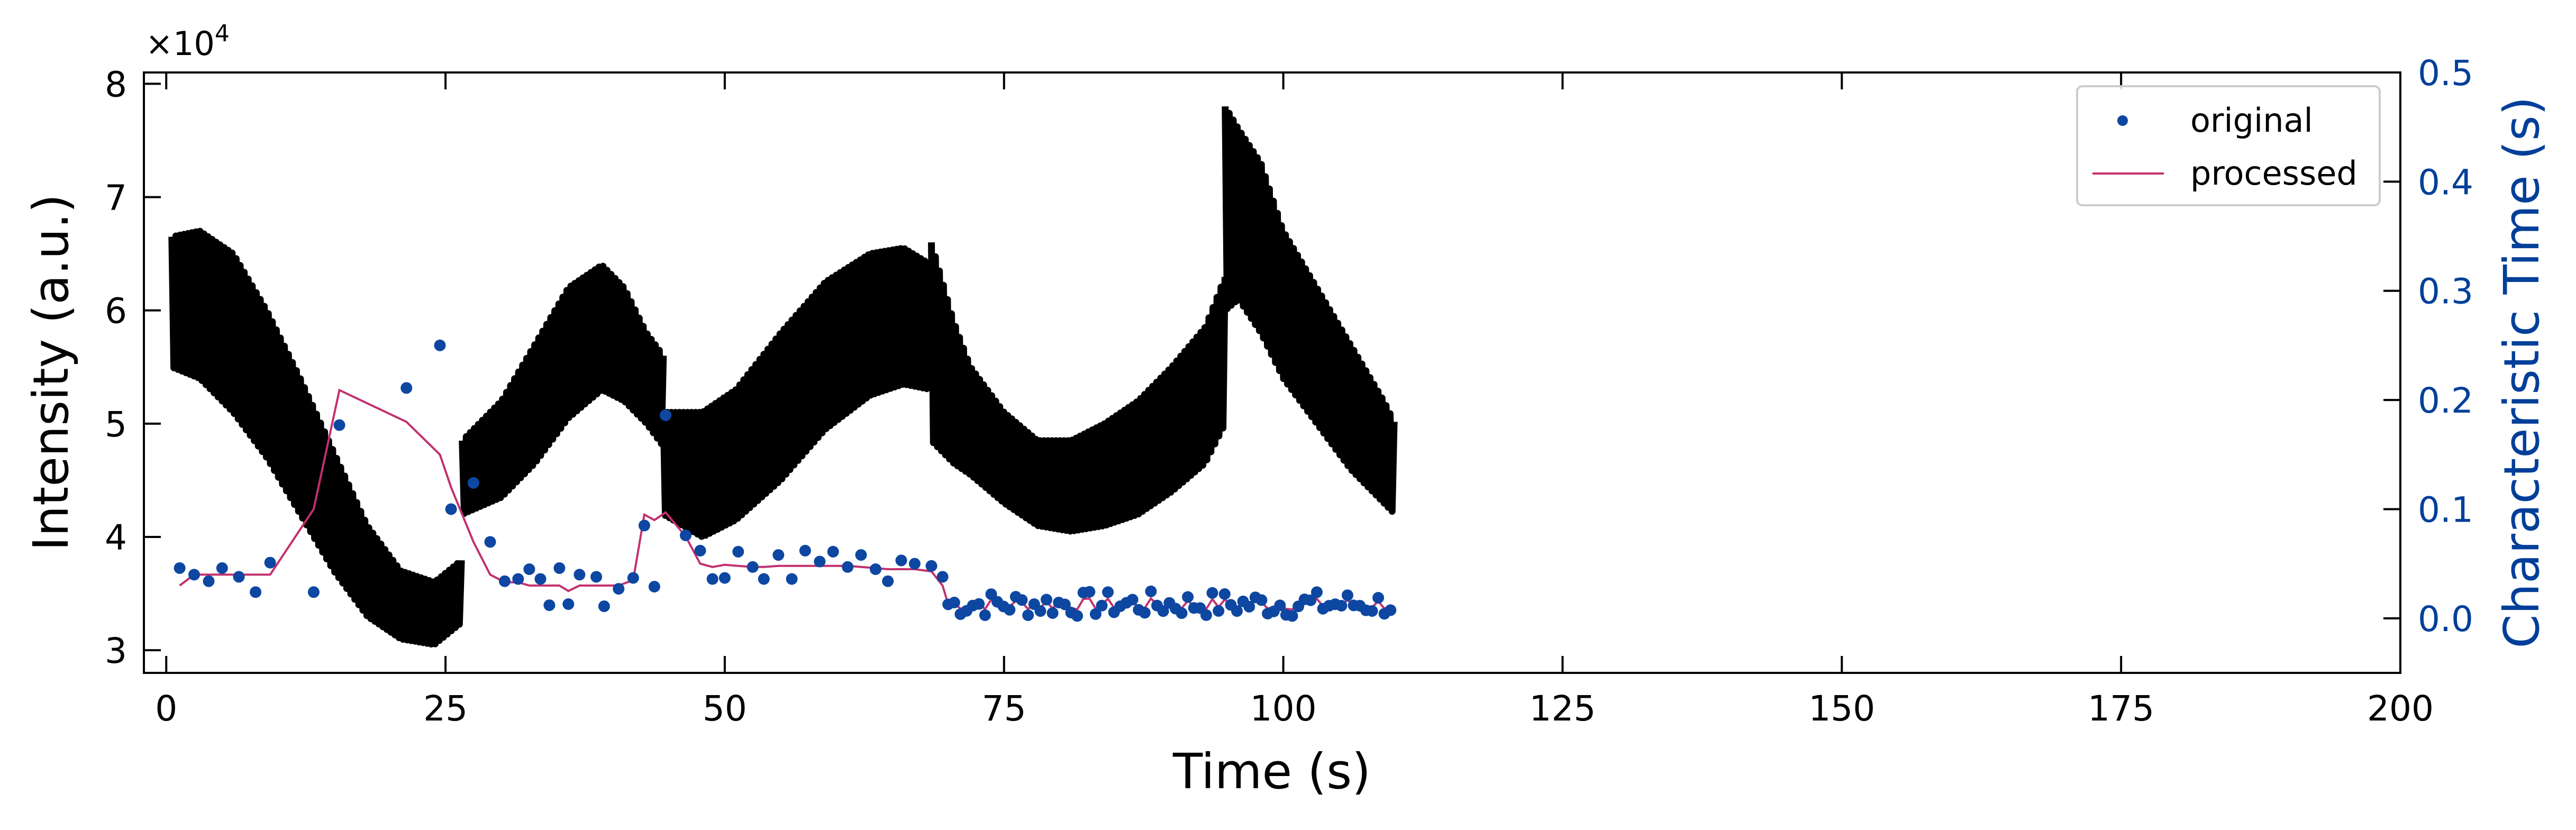 This screenshot has width=2576, height=830. I want to click on right-tick-label: 0.0, so click(2445, 619).